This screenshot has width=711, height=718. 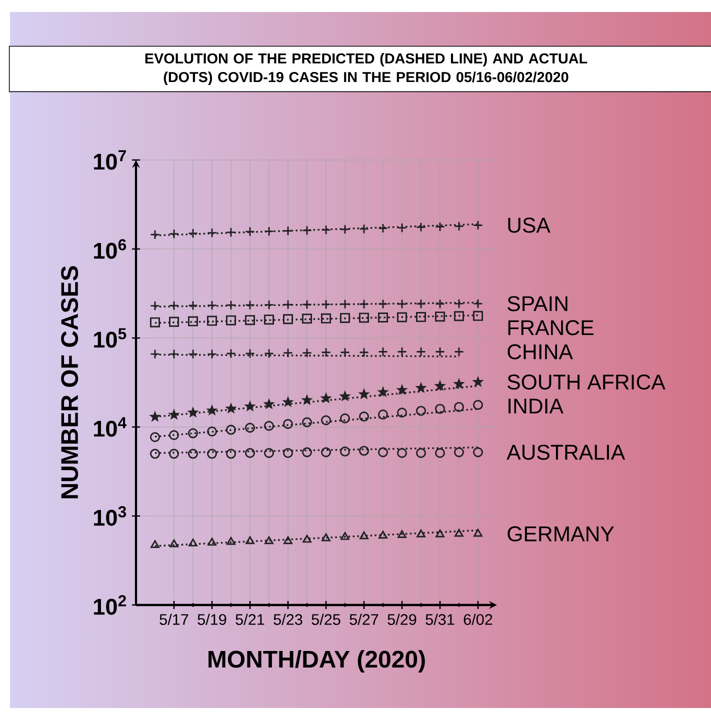 I want to click on y-tick-label: 10$^{2}$, so click(x=110, y=605).